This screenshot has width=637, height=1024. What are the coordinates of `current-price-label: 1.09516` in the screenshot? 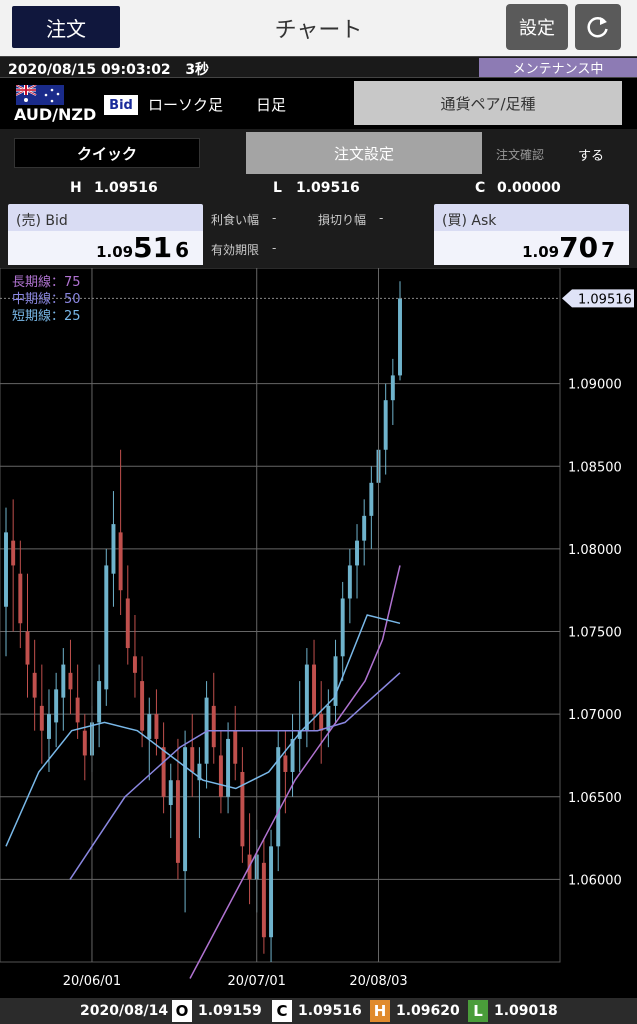 It's located at (605, 299).